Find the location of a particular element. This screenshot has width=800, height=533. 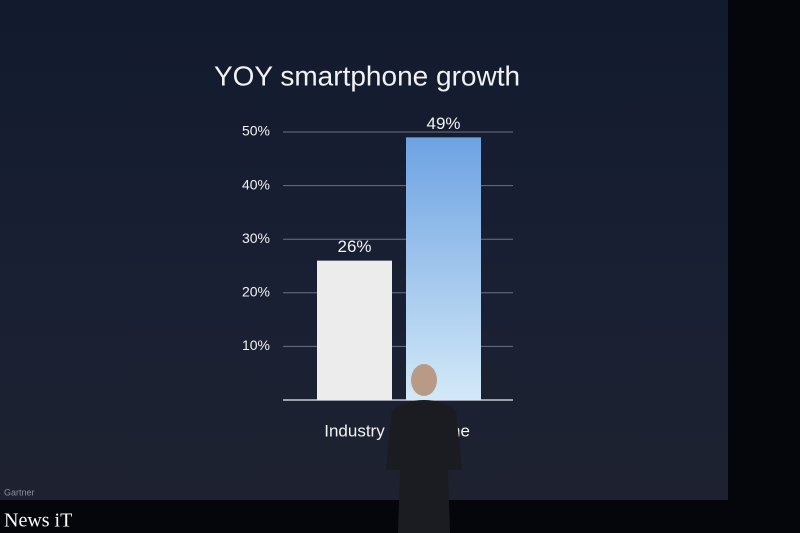

value-label: 49% is located at coordinates (443, 123).